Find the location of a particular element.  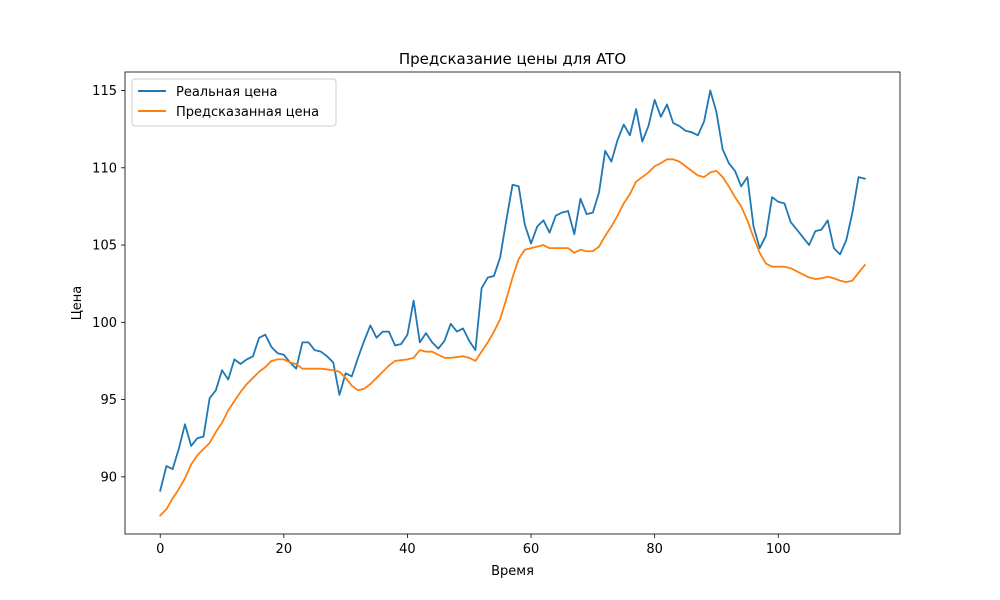

y-tick-label: 95 is located at coordinates (108, 400).